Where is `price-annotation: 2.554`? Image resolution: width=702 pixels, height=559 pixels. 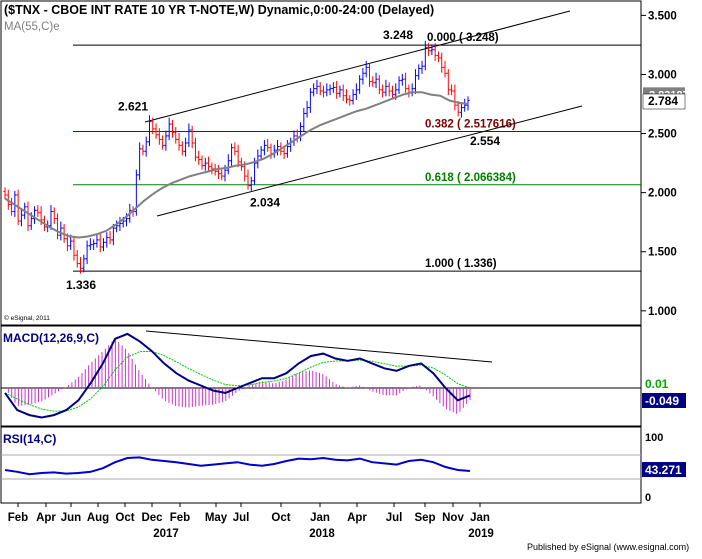 price-annotation: 2.554 is located at coordinates (485, 141).